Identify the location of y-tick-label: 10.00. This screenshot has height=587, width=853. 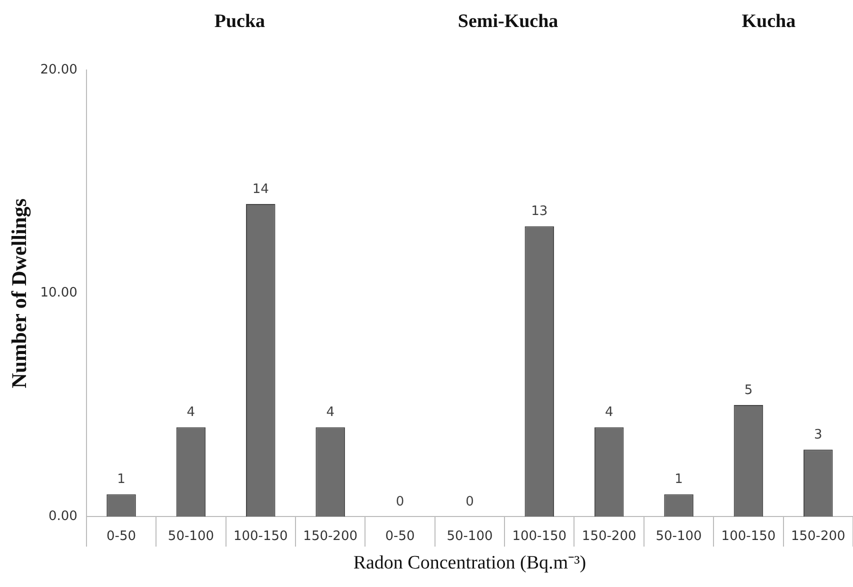
(59, 293).